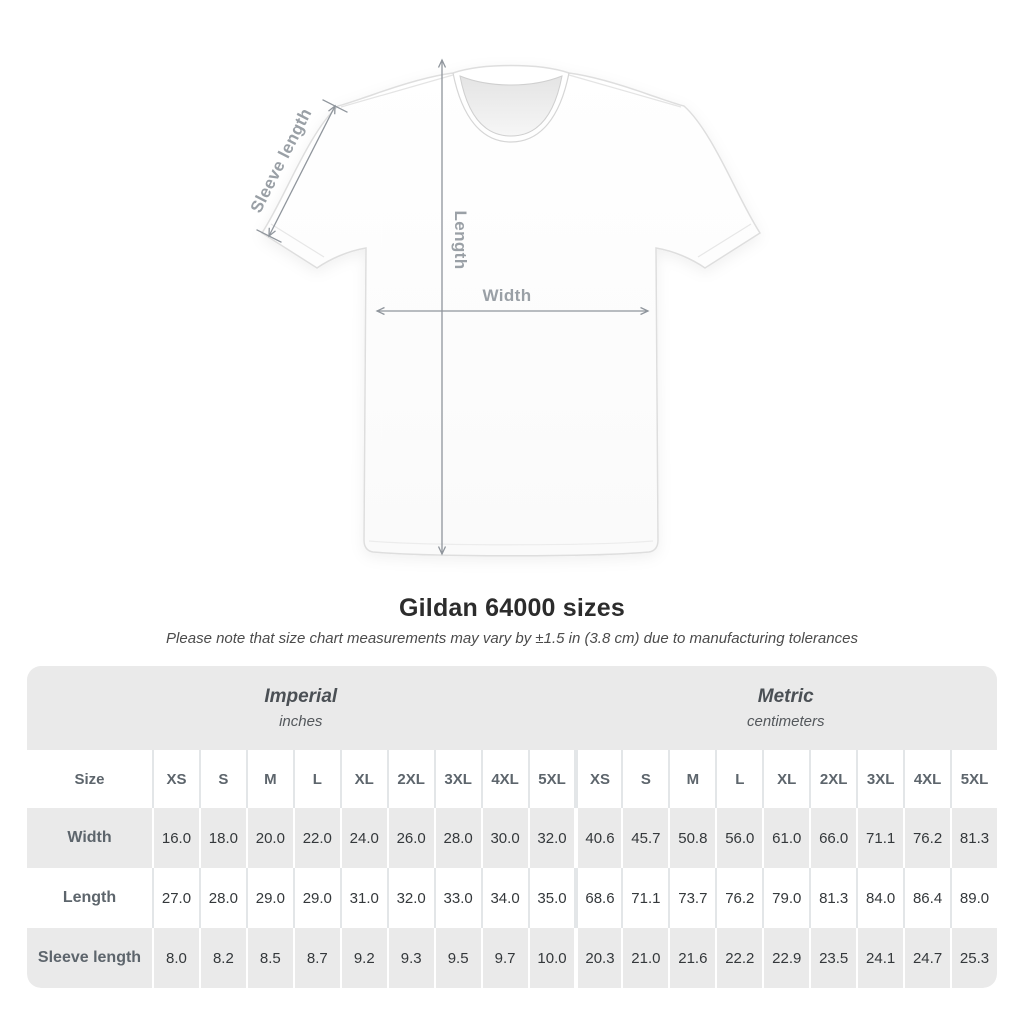 This screenshot has width=1024, height=1024. Describe the element at coordinates (644, 838) in the screenshot. I see `value-cell: 45.7` at that location.